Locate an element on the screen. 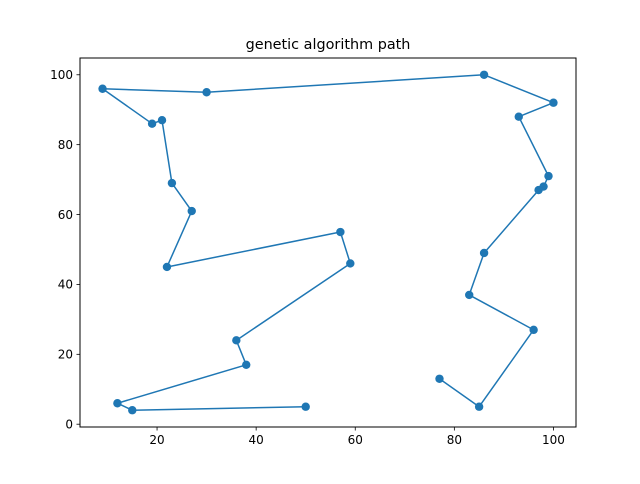  y-tick-label: 80 is located at coordinates (65, 145).